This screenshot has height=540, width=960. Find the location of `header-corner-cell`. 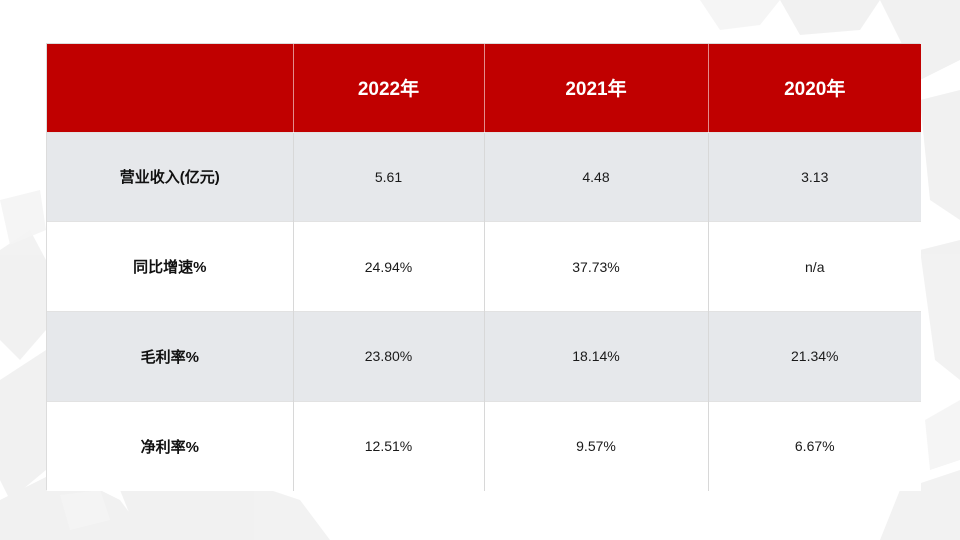

header-corner-cell is located at coordinates (170, 88).